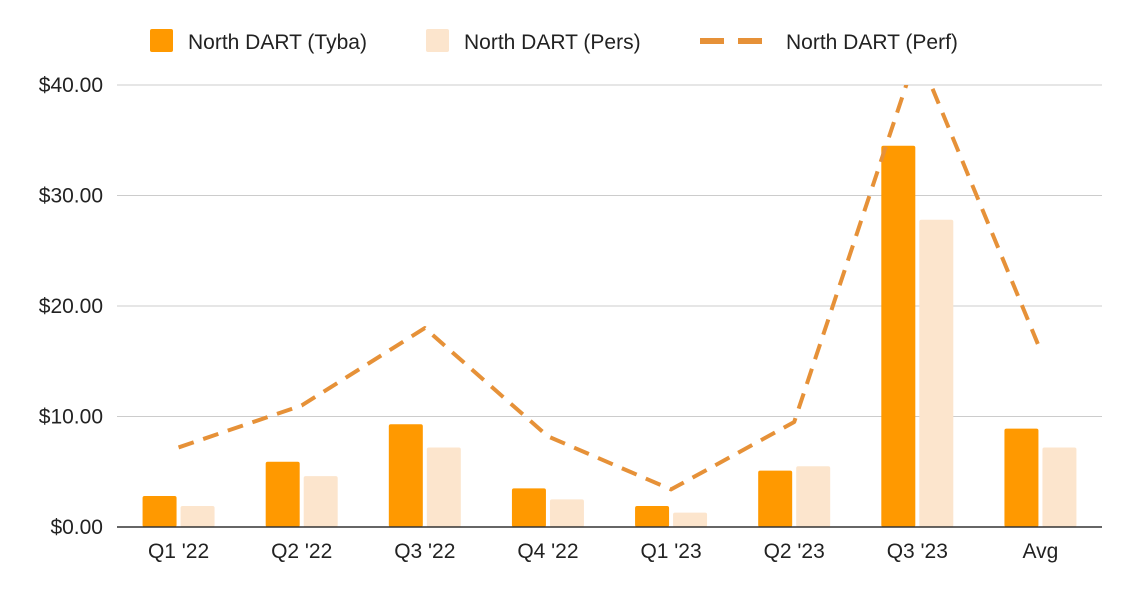 This screenshot has width=1130, height=592. What do you see at coordinates (917, 551) in the screenshot?
I see `x-tick-label: Q3 '23` at bounding box center [917, 551].